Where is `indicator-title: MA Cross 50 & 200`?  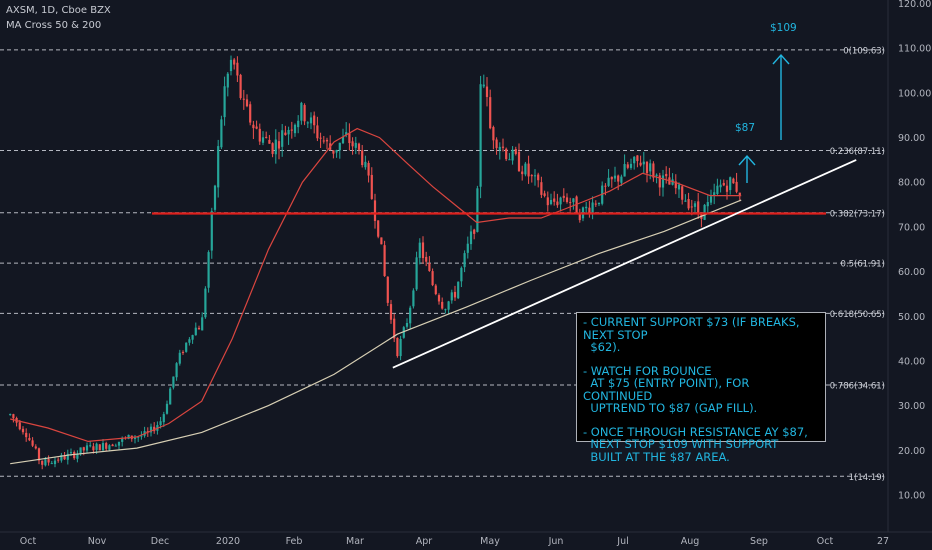
indicator-title: MA Cross 50 & 200 is located at coordinates (54, 25).